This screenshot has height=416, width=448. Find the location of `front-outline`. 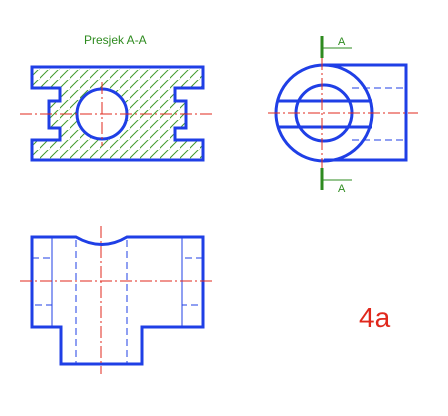

front-outline is located at coordinates (117, 300).